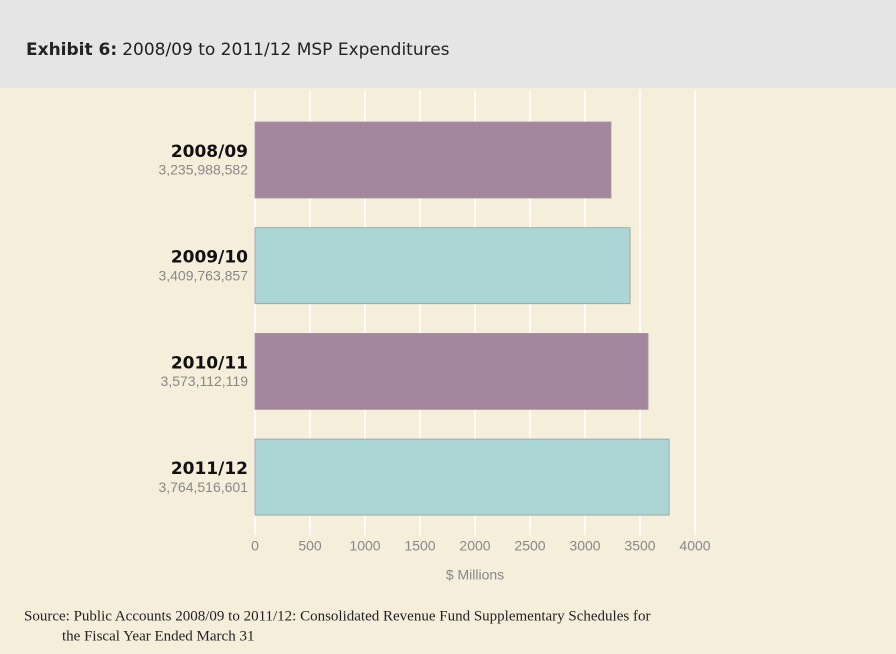 This screenshot has width=896, height=654. What do you see at coordinates (474, 546) in the screenshot?
I see `x-tick-label: 2000` at bounding box center [474, 546].